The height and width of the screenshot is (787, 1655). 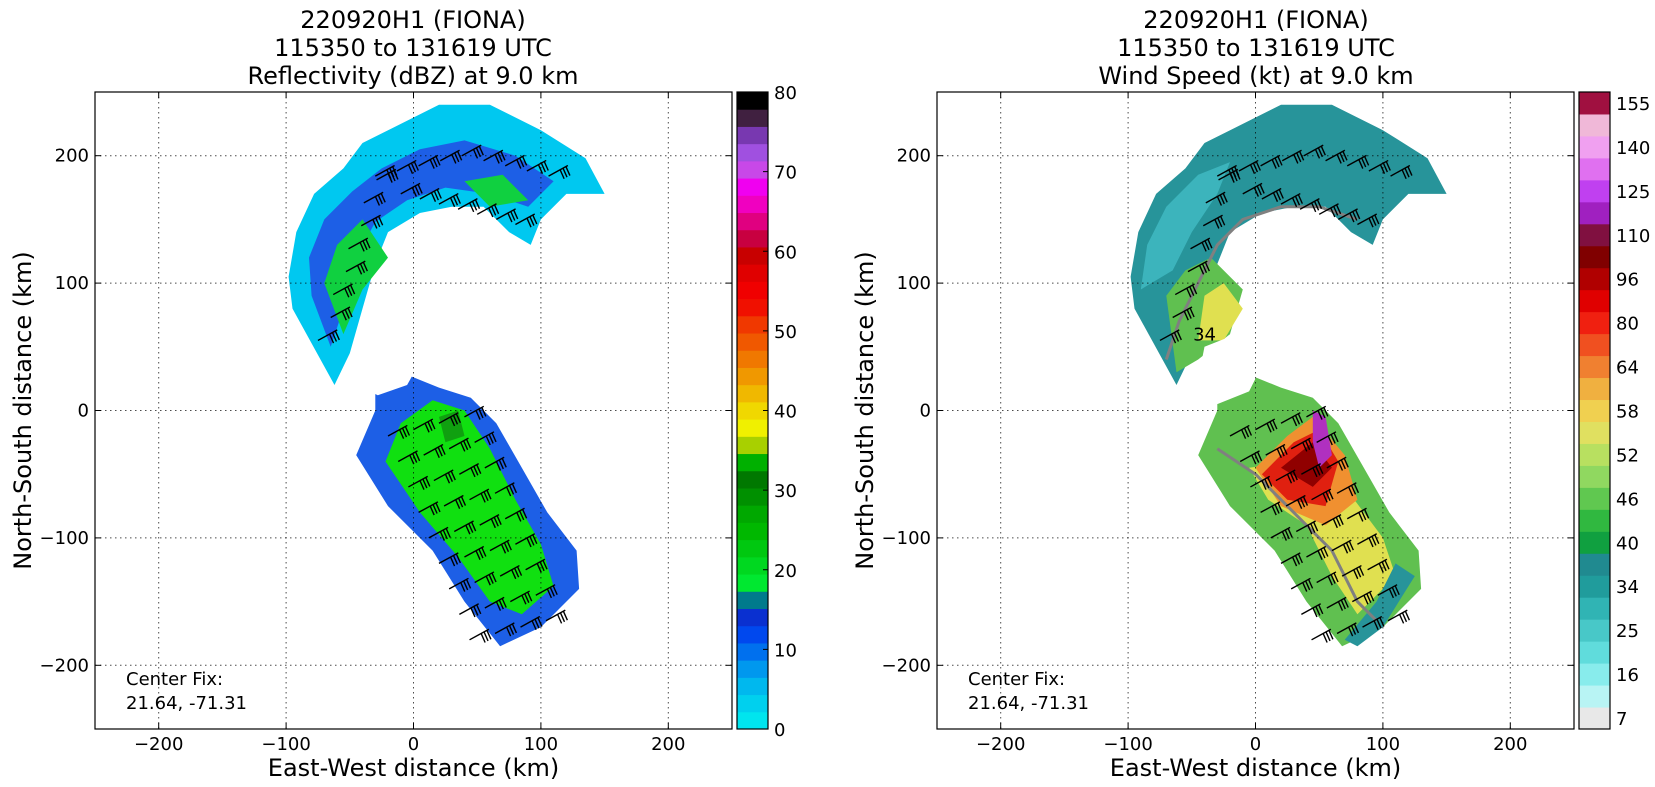 What do you see at coordinates (1379, 605) in the screenshot?
I see `wind-teal-edge` at bounding box center [1379, 605].